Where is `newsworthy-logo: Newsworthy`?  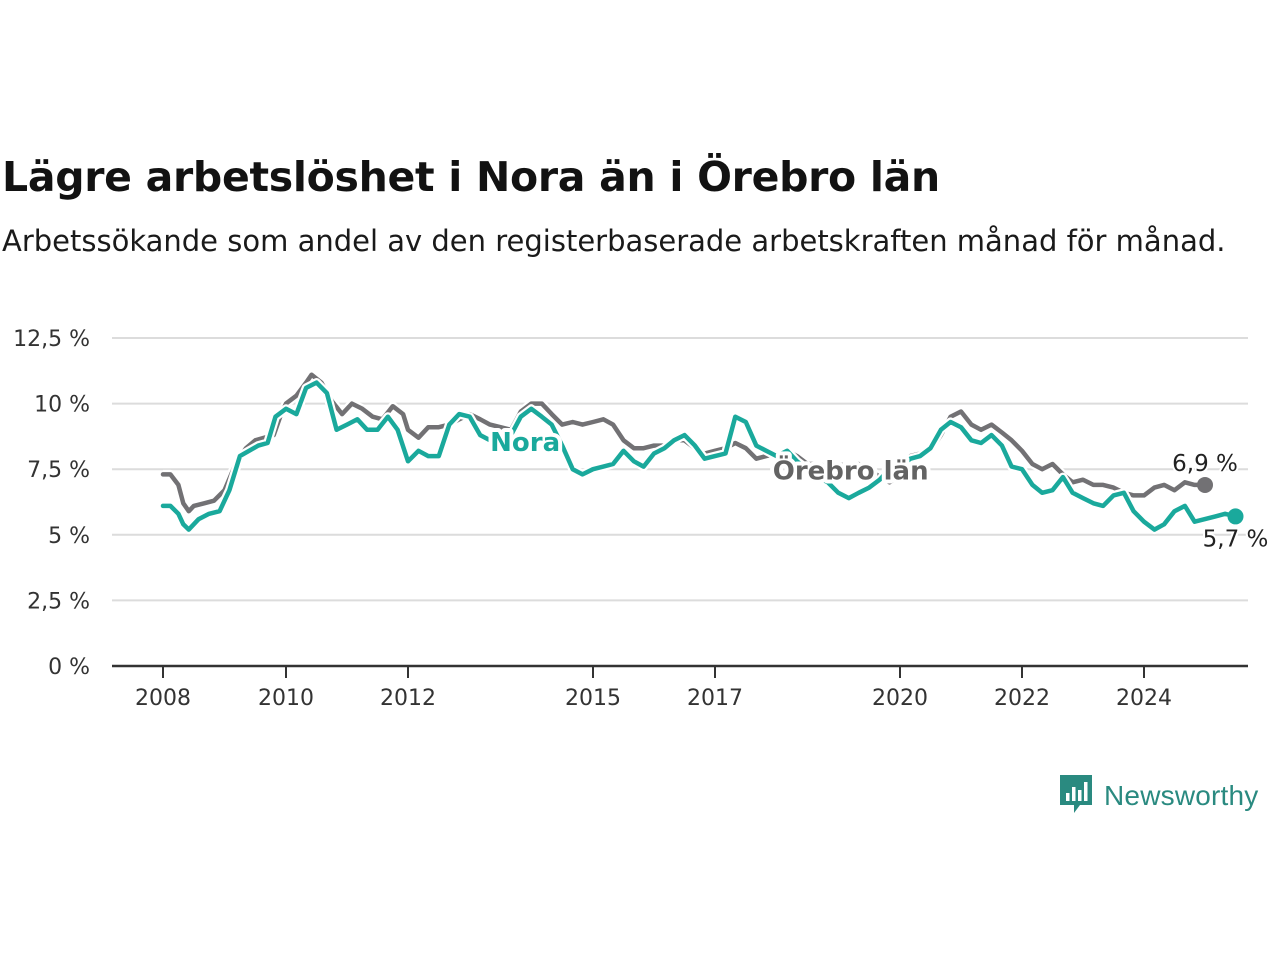 newsworthy-logo: Newsworthy is located at coordinates (1158, 796).